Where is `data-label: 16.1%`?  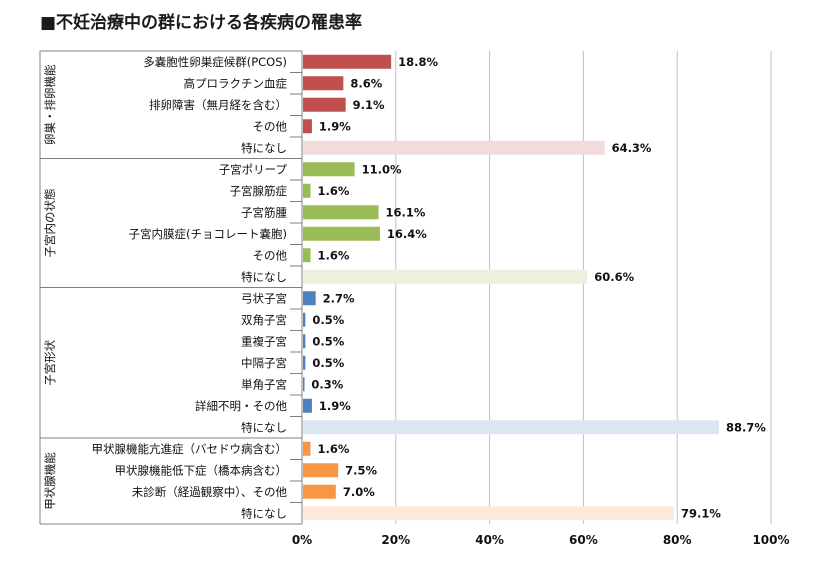
data-label: 16.1% is located at coordinates (406, 212).